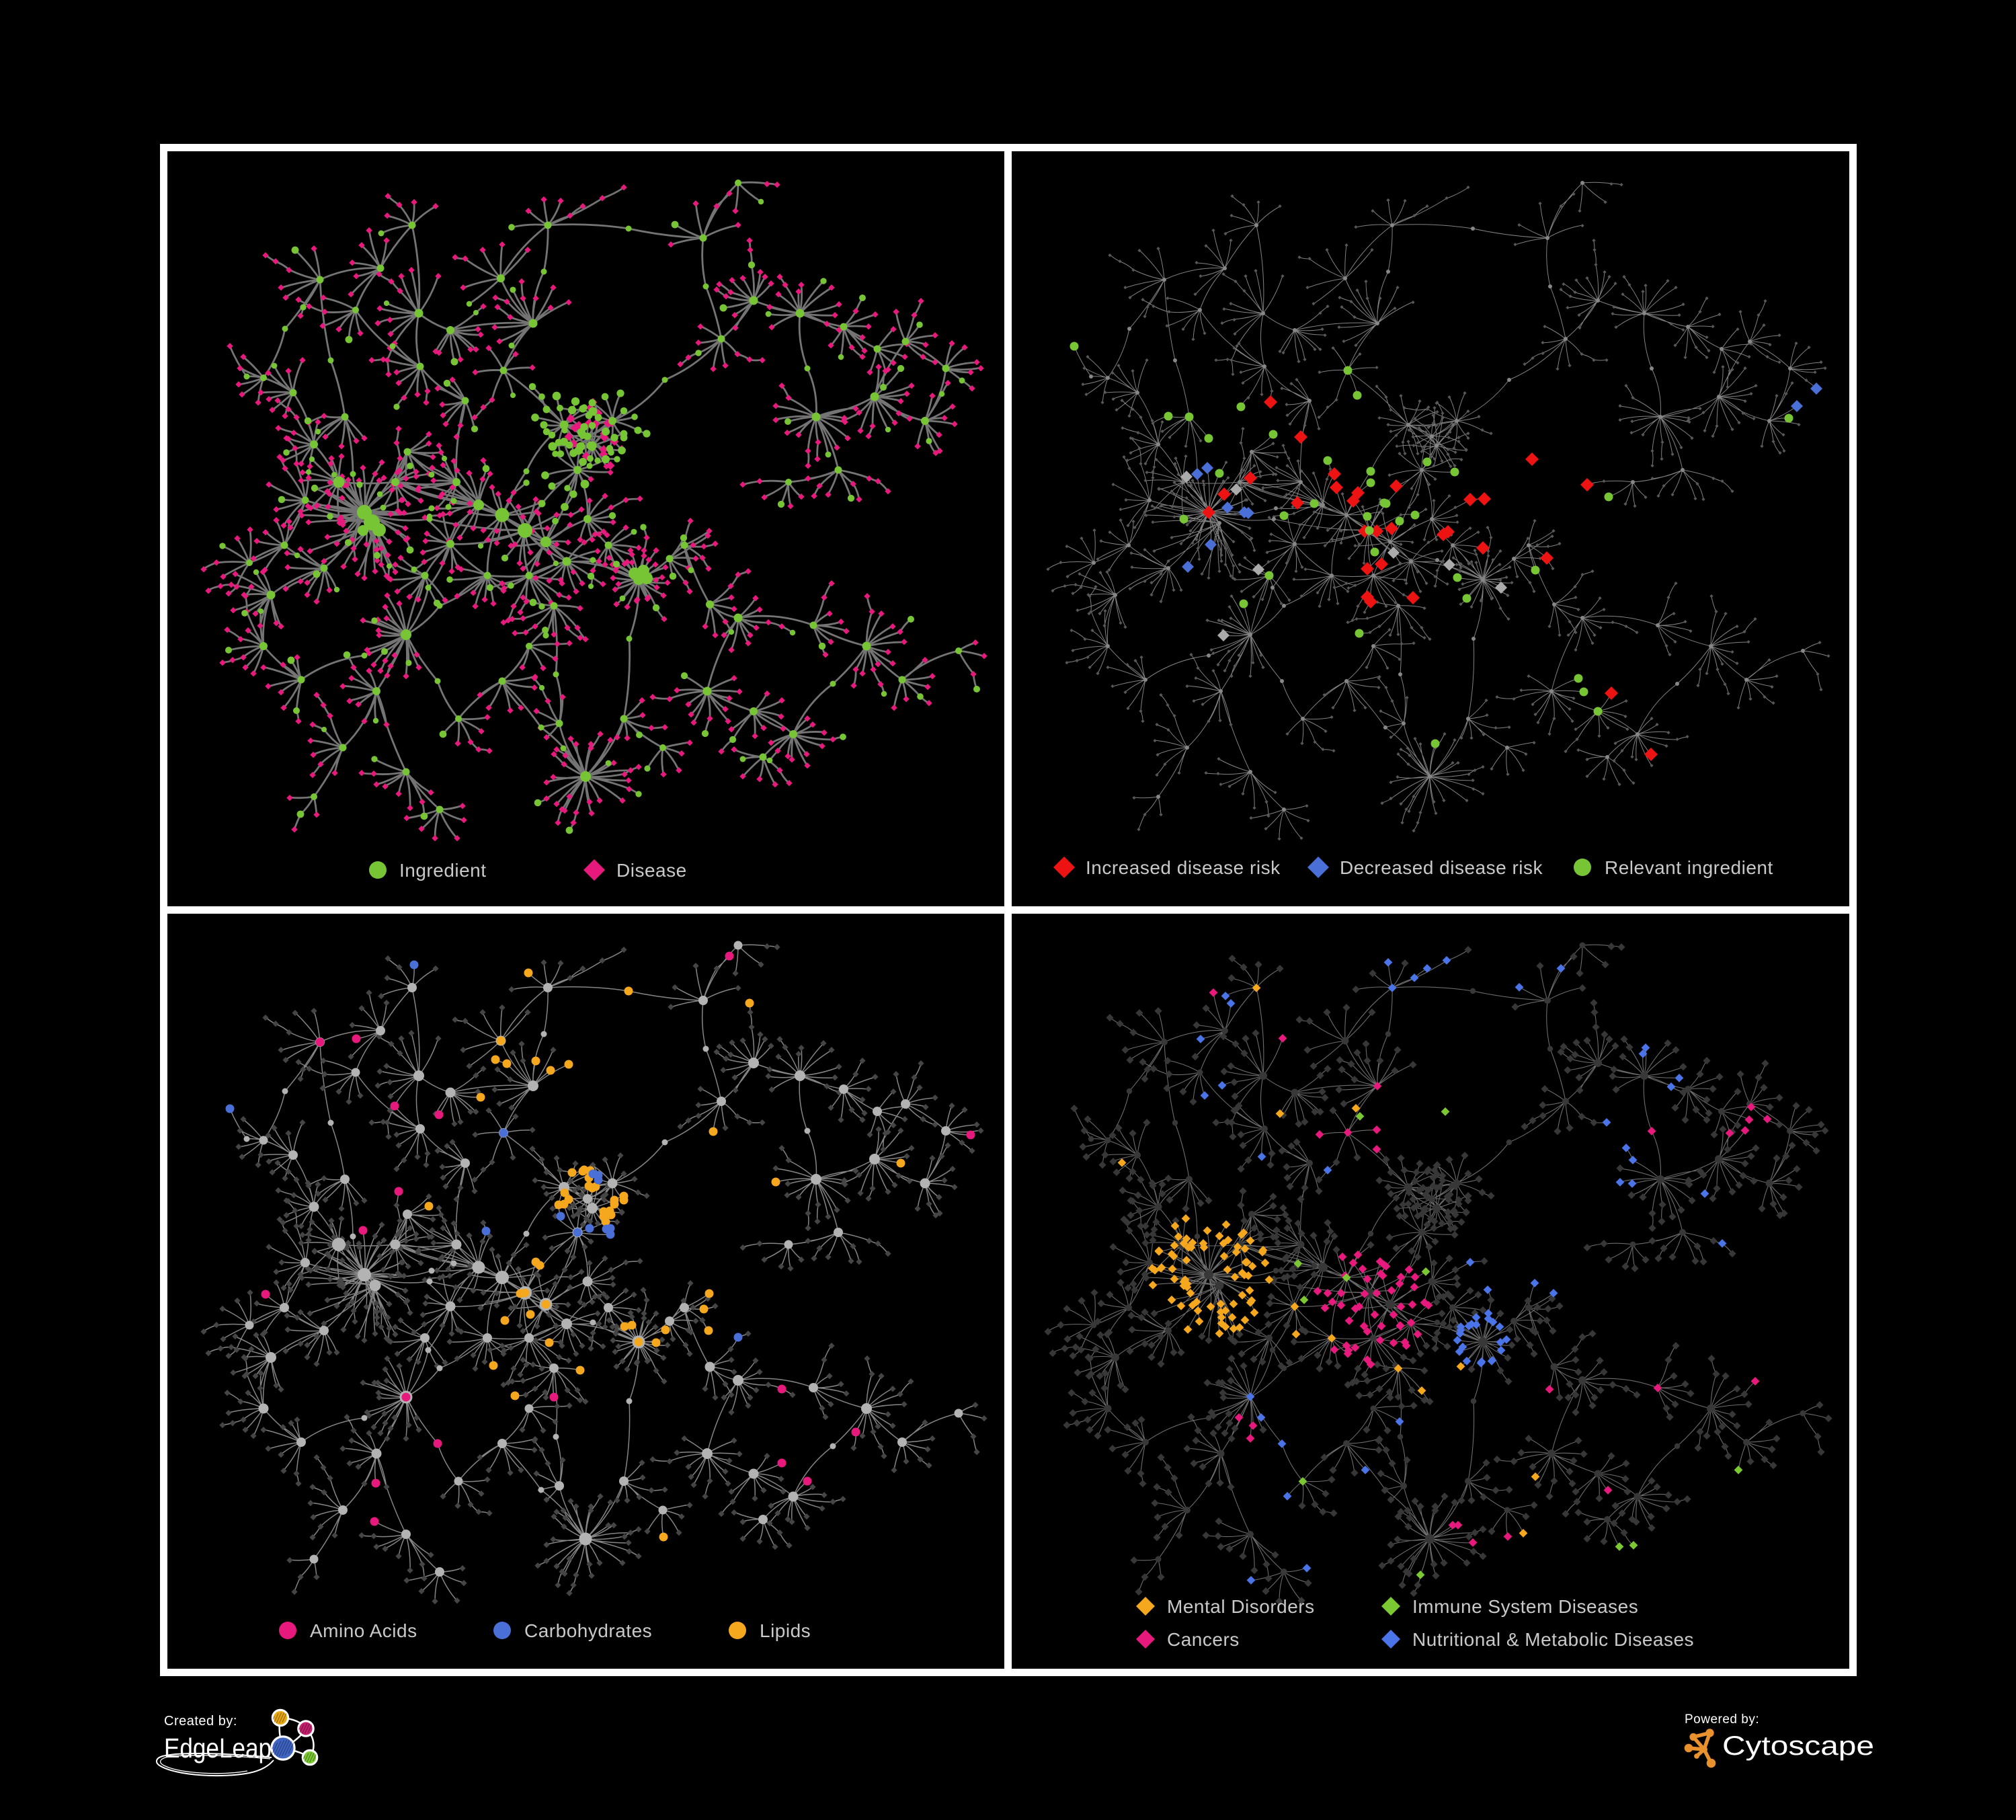 This screenshot has height=1820, width=2016. I want to click on svg-text: Lipids, so click(785, 1630).